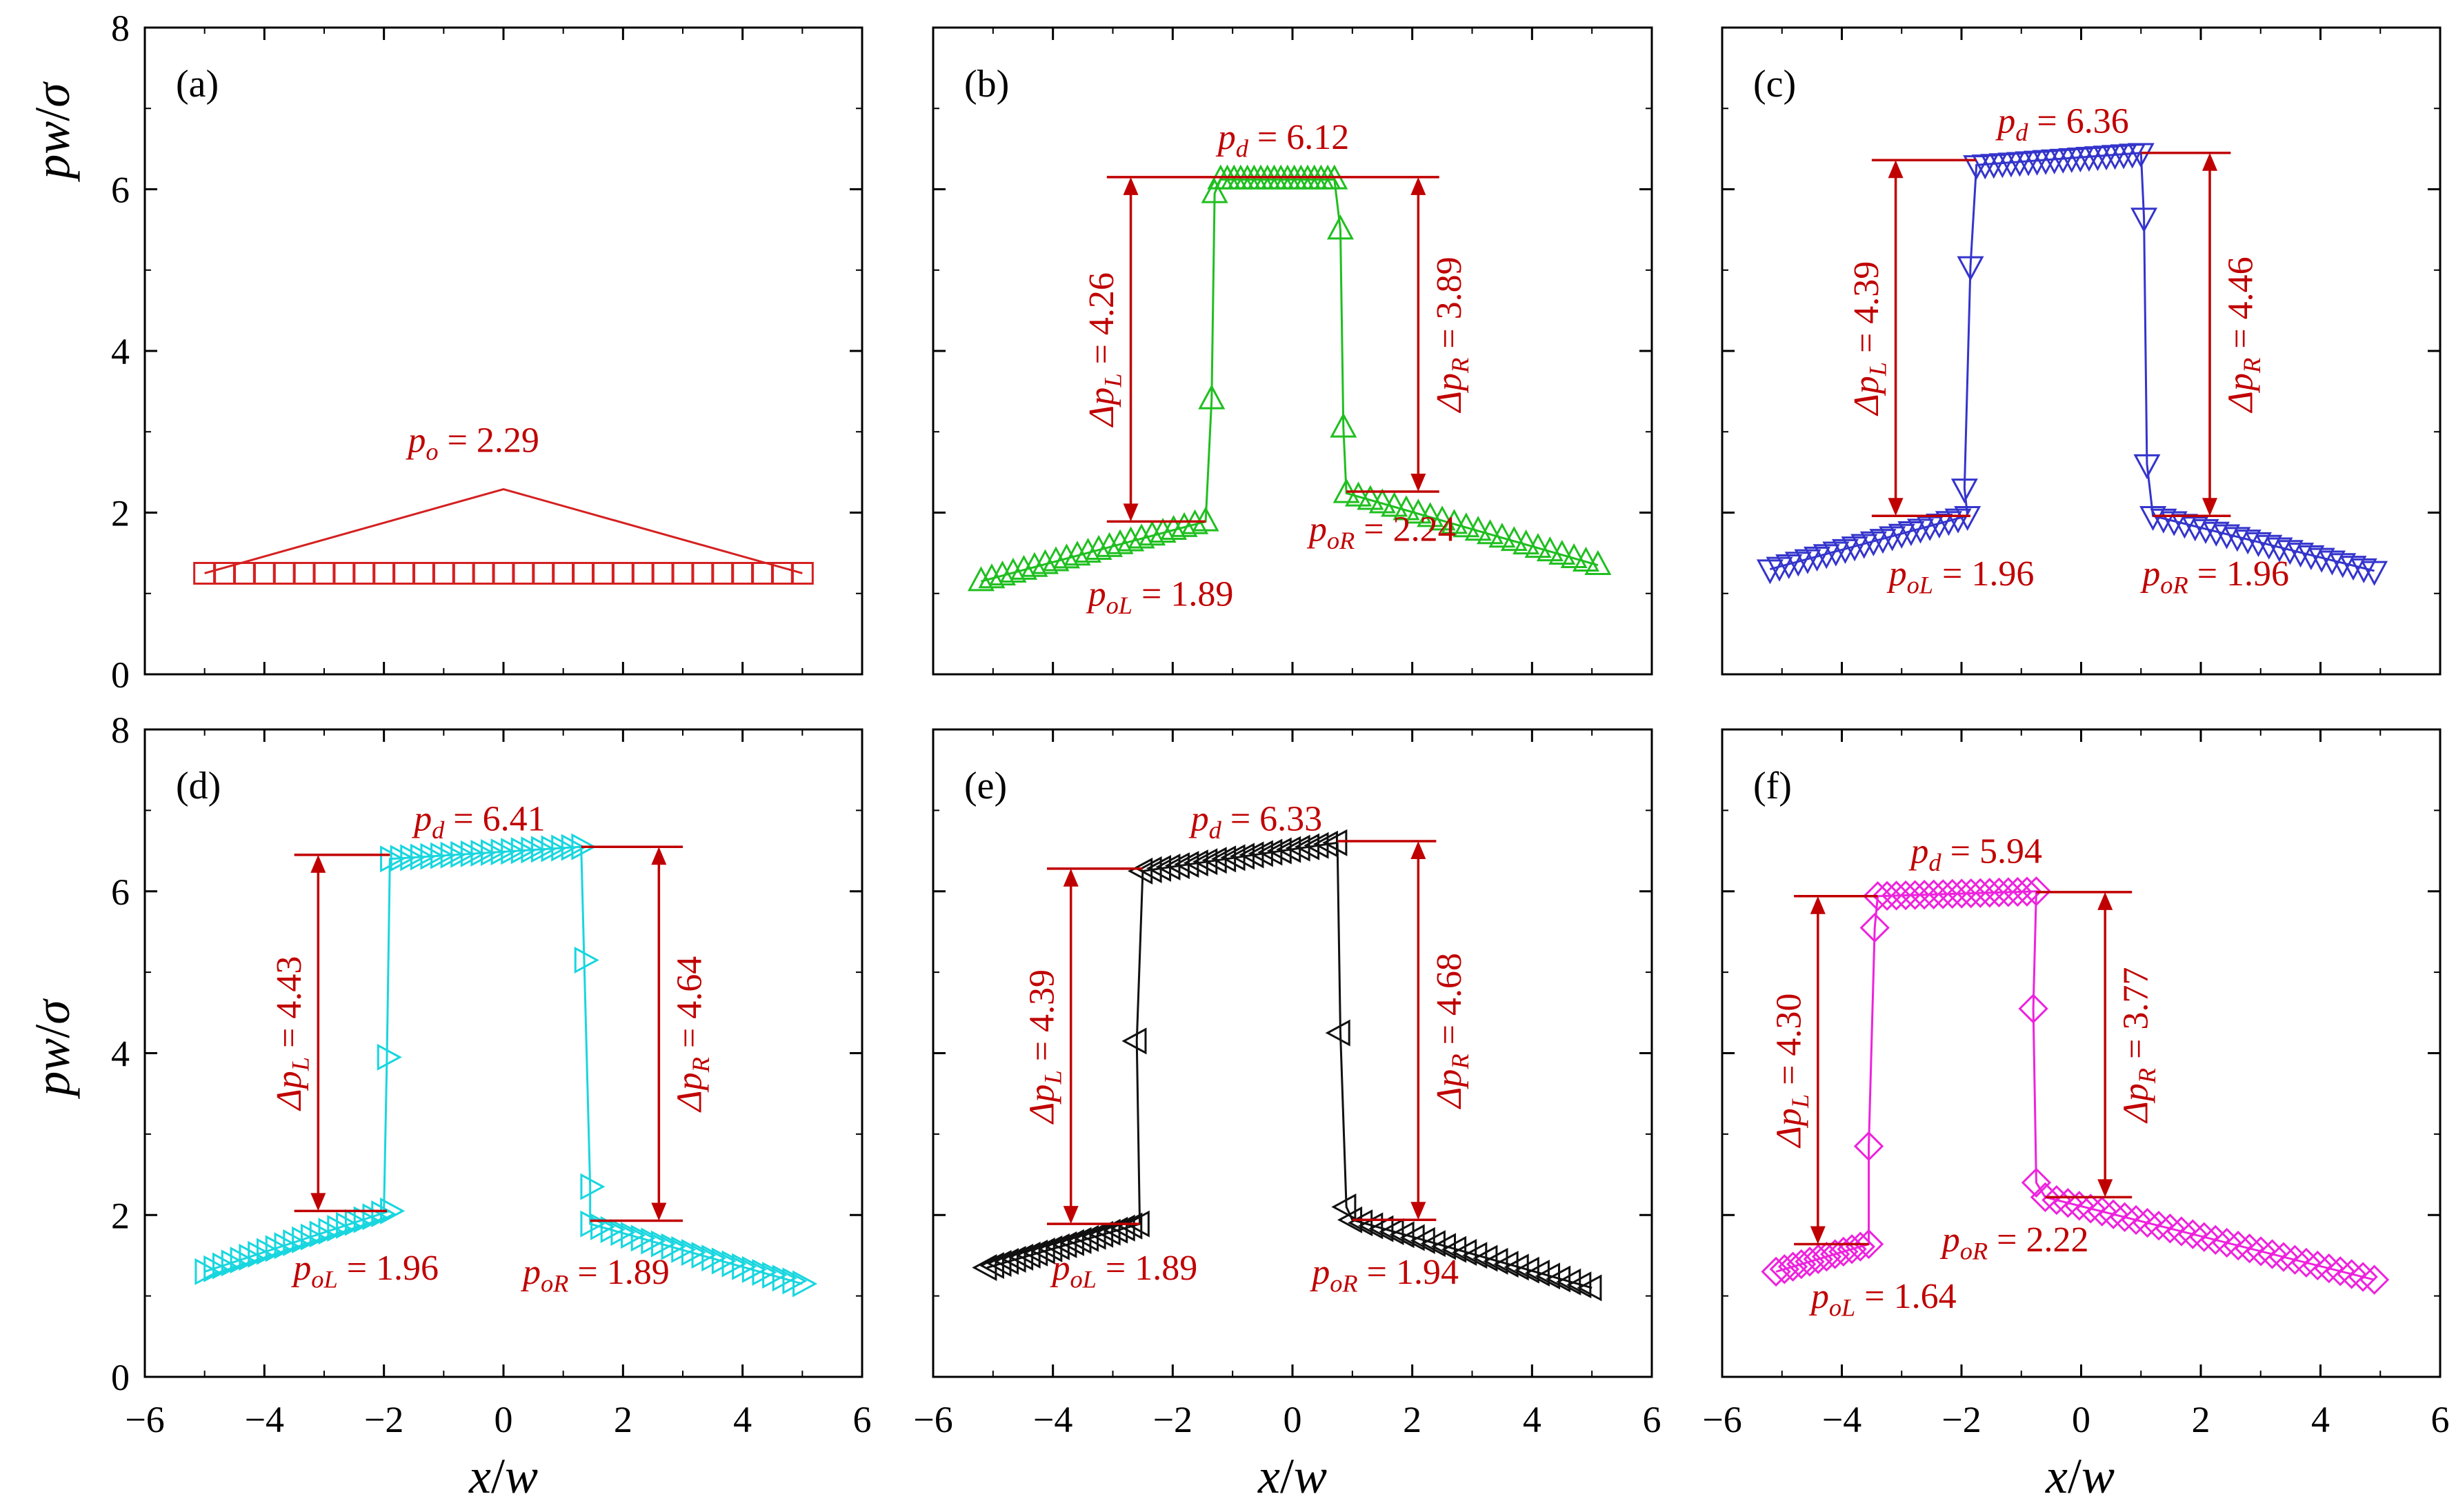  I want to click on value-annotation-rest: = 5.94, so click(1992, 851).